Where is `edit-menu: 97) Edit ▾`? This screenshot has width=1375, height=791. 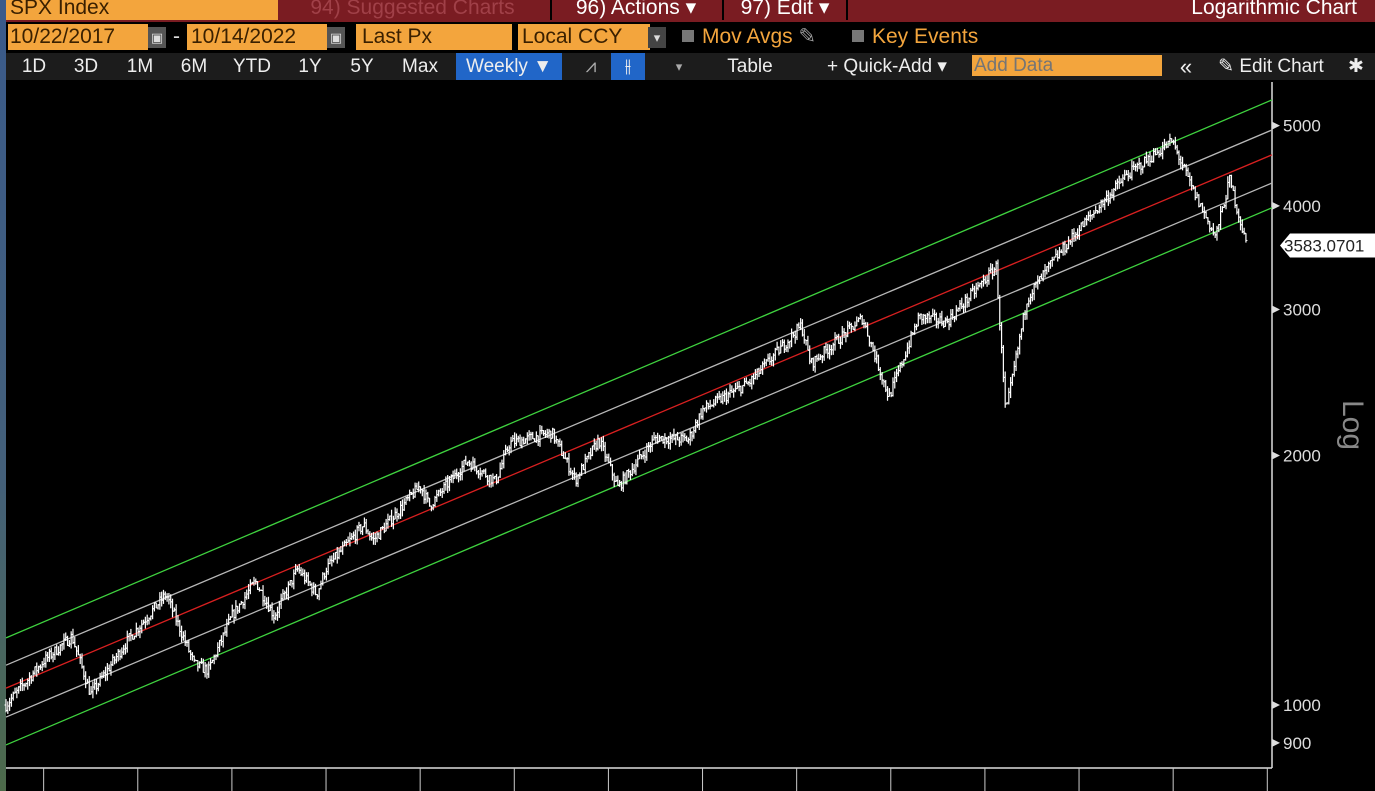
edit-menu: 97) Edit ▾ is located at coordinates (785, 10).